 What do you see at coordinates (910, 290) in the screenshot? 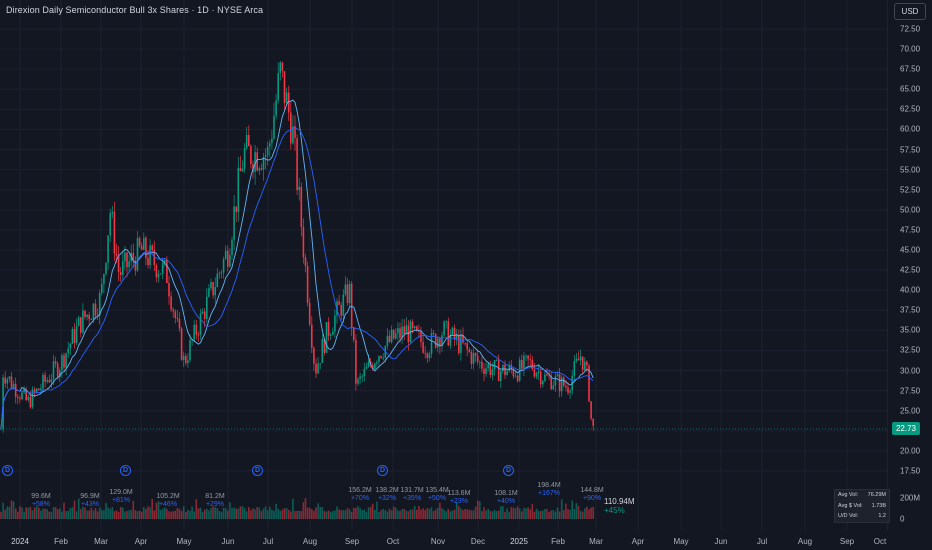
I see `price-tick: 40.00` at bounding box center [910, 290].